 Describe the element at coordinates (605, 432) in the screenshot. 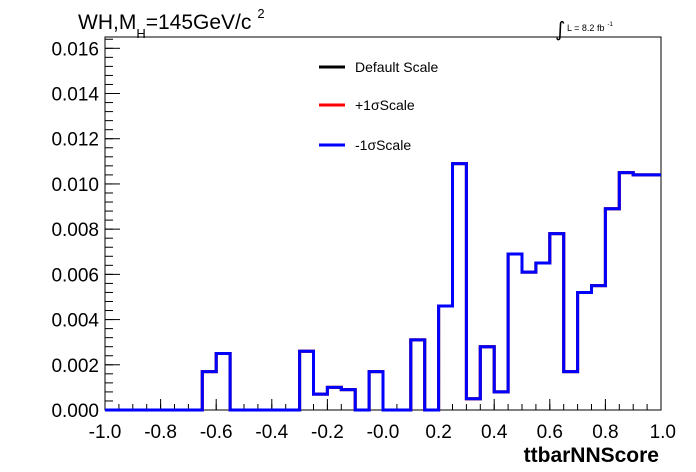

I see `x-tick-label: 0.8` at that location.